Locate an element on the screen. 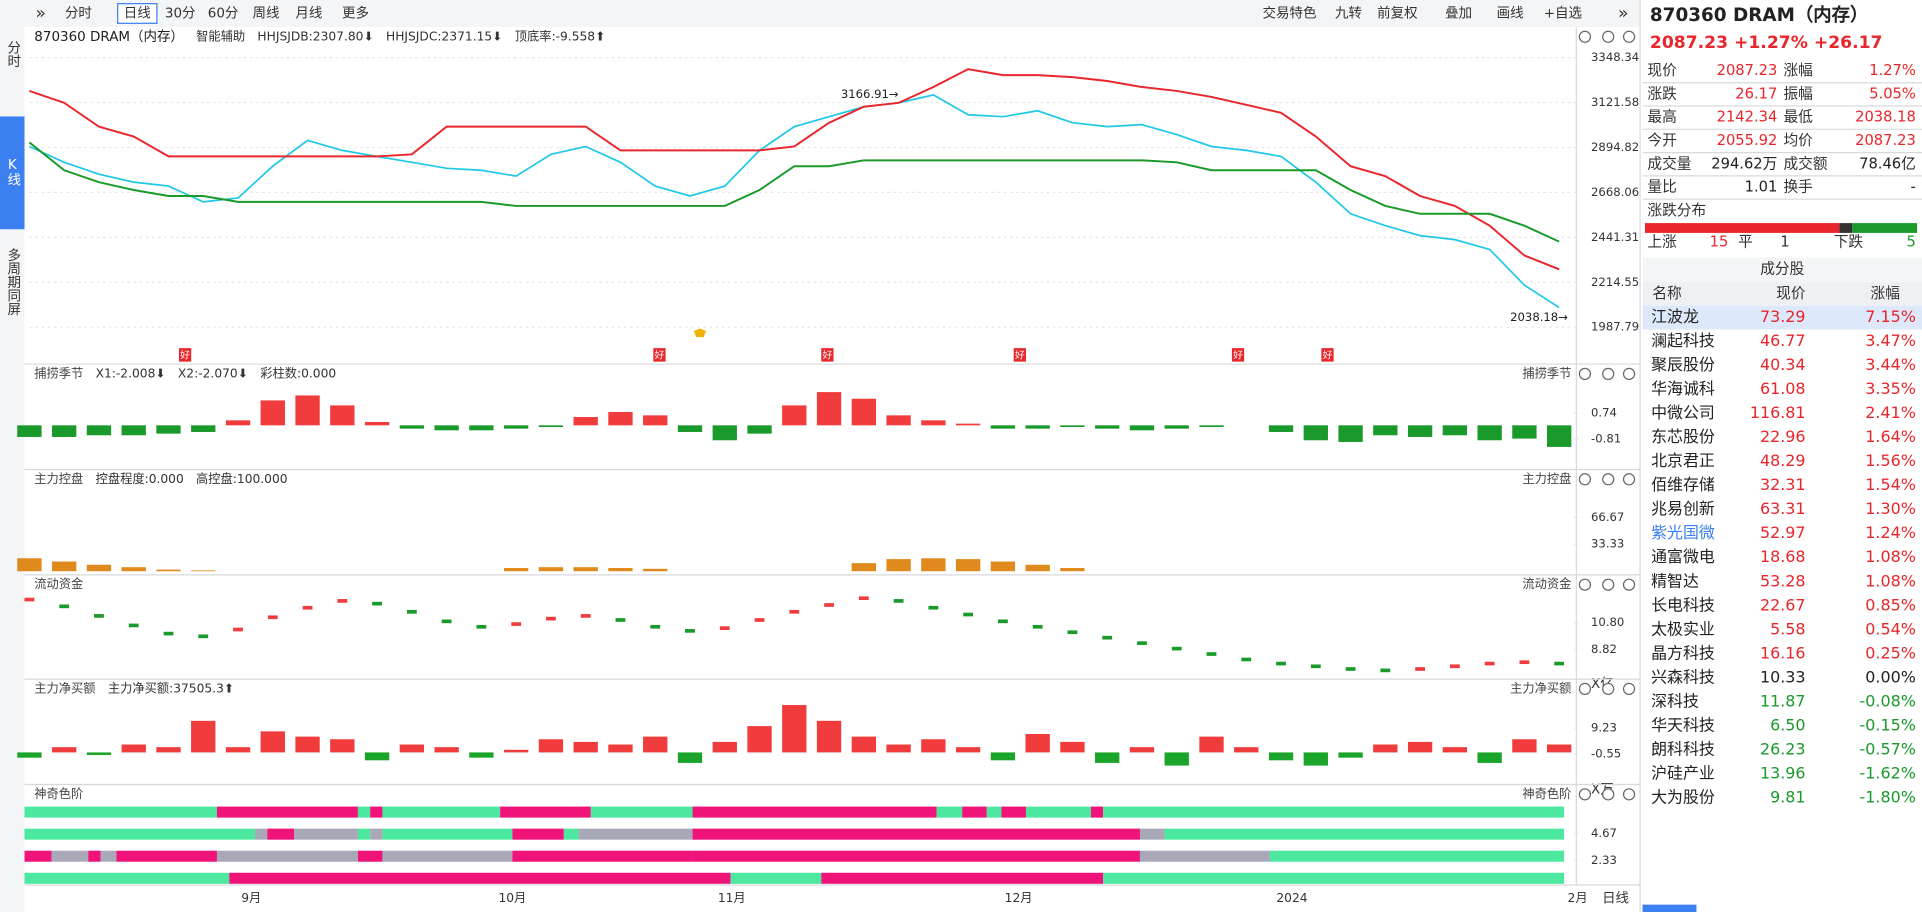 The width and height of the screenshot is (1922, 912). stock-name: 东芯股份 is located at coordinates (1683, 436).